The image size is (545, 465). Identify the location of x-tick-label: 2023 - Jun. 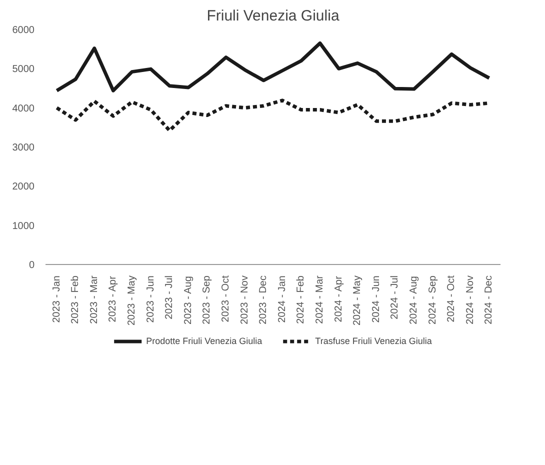
(150, 299).